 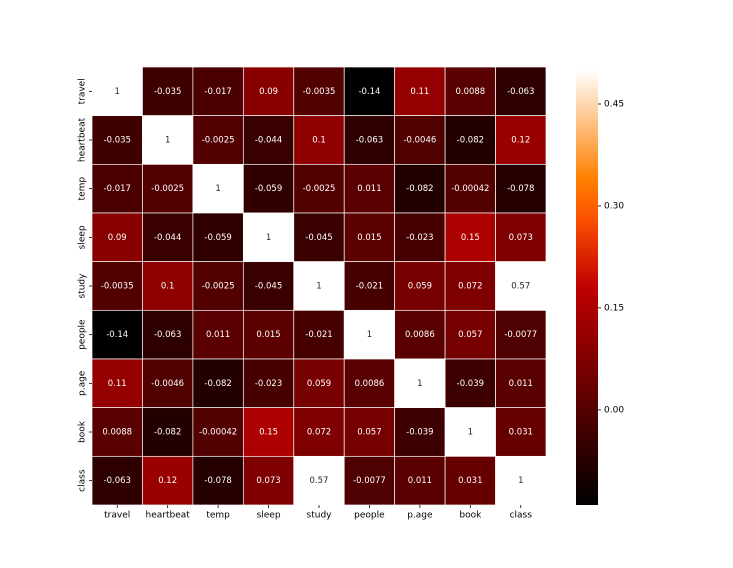 What do you see at coordinates (83, 334) in the screenshot?
I see `y-tick-label: people` at bounding box center [83, 334].